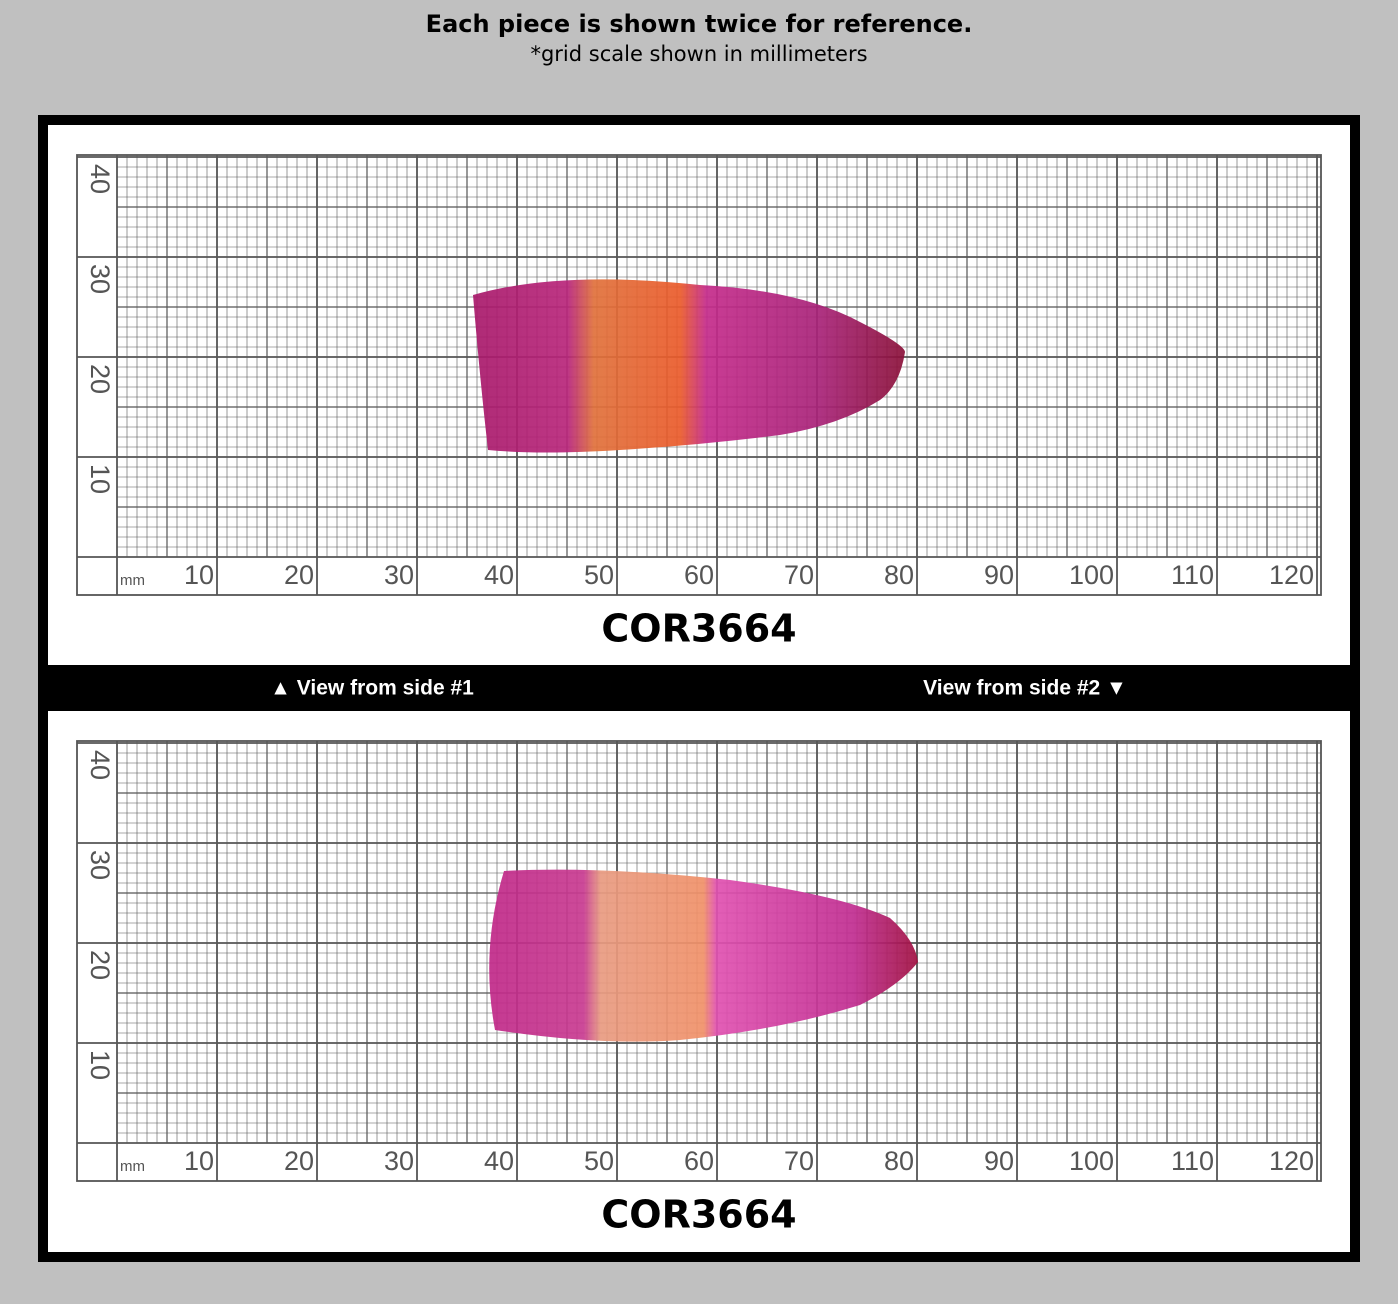 The width and height of the screenshot is (1398, 1304). I want to click on title: Each piece is shown twice for reference., so click(699, 24).